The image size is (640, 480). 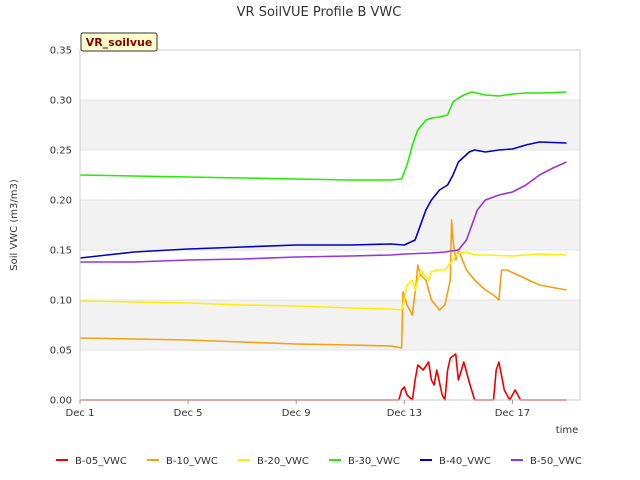 I want to click on legend-item-b-05-vwc: B-05_VWC, so click(x=91, y=461).